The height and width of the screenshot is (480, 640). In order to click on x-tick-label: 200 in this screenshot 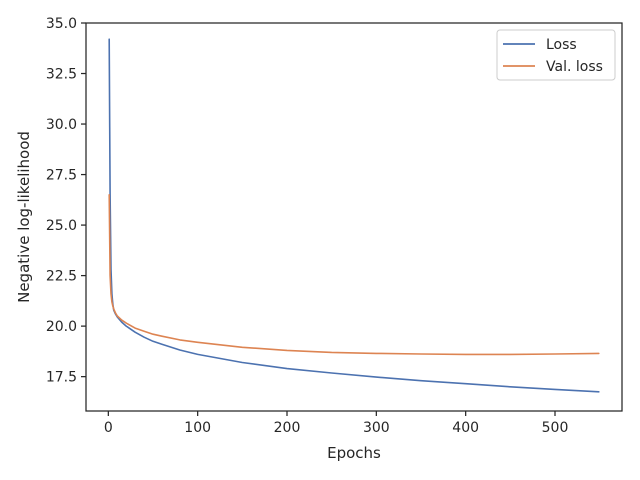, I will do `click(287, 428)`.